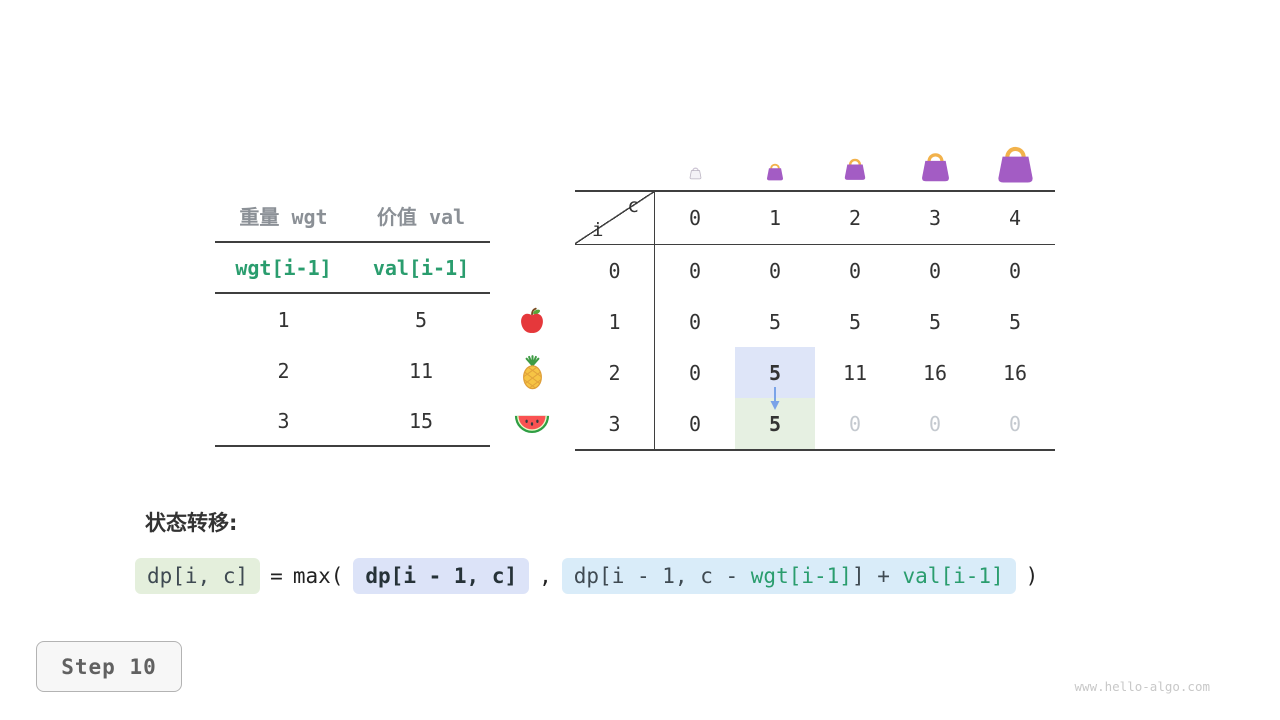  What do you see at coordinates (1015, 218) in the screenshot?
I see `dp-col-header: 4` at bounding box center [1015, 218].